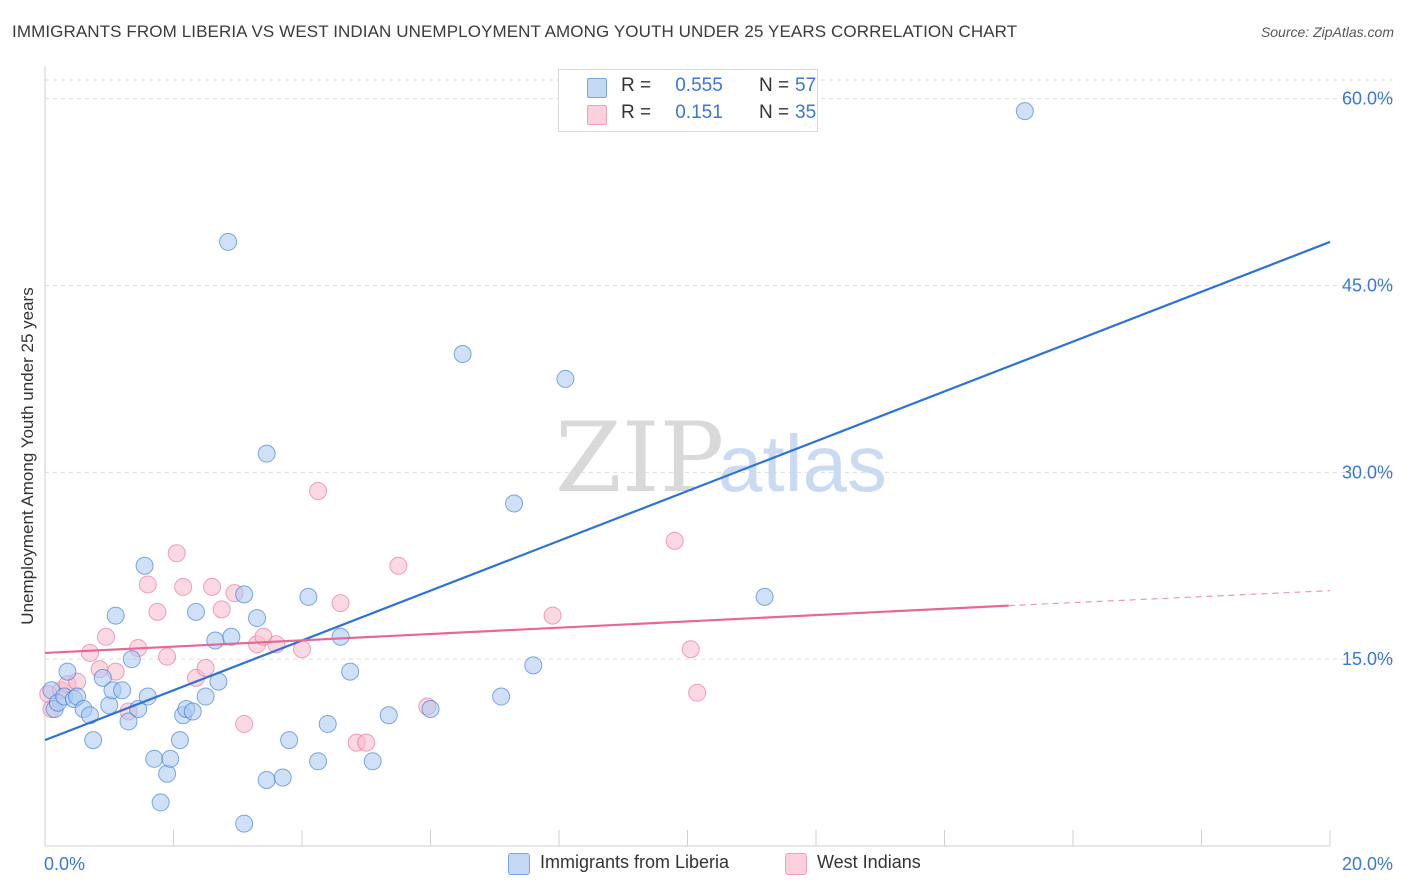 This screenshot has height=892, width=1406. What do you see at coordinates (1169, 598) in the screenshot?
I see `trend-line-west-indians-extension` at bounding box center [1169, 598].